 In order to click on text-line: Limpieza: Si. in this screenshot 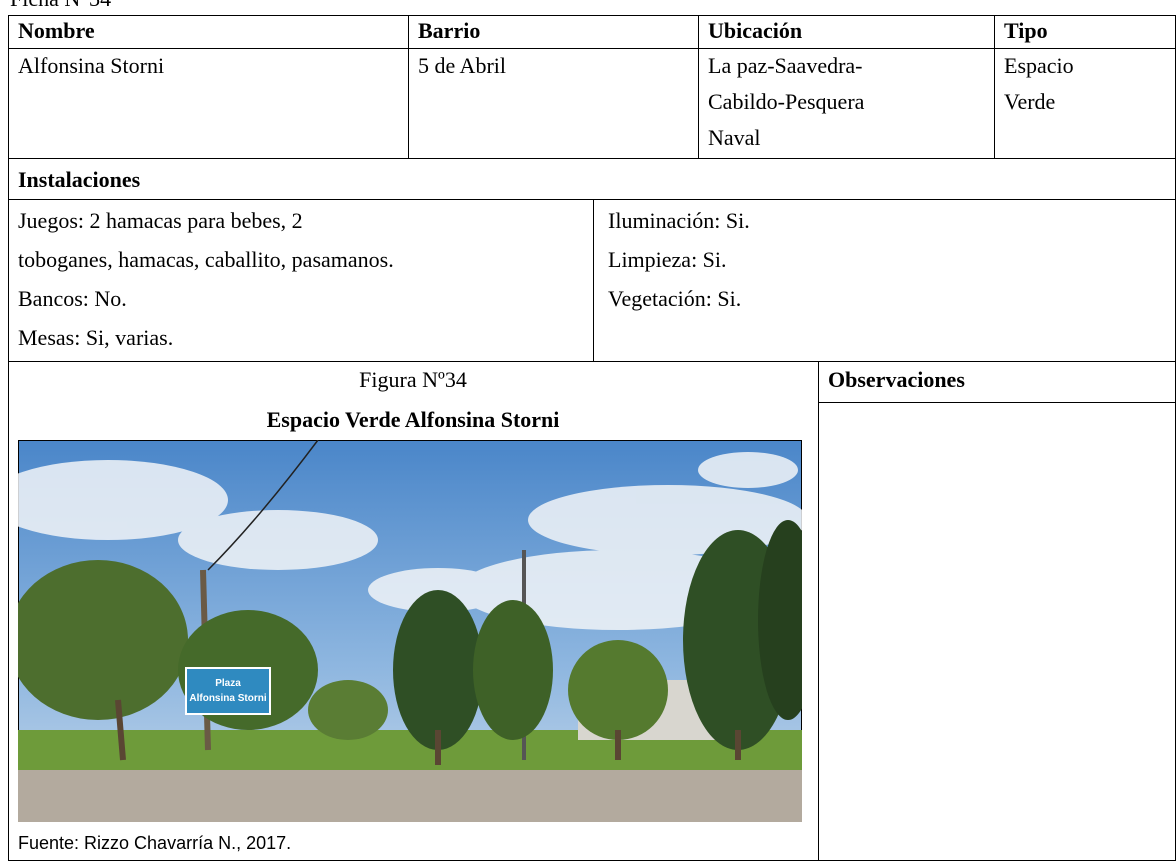, I will do `click(667, 259)`.